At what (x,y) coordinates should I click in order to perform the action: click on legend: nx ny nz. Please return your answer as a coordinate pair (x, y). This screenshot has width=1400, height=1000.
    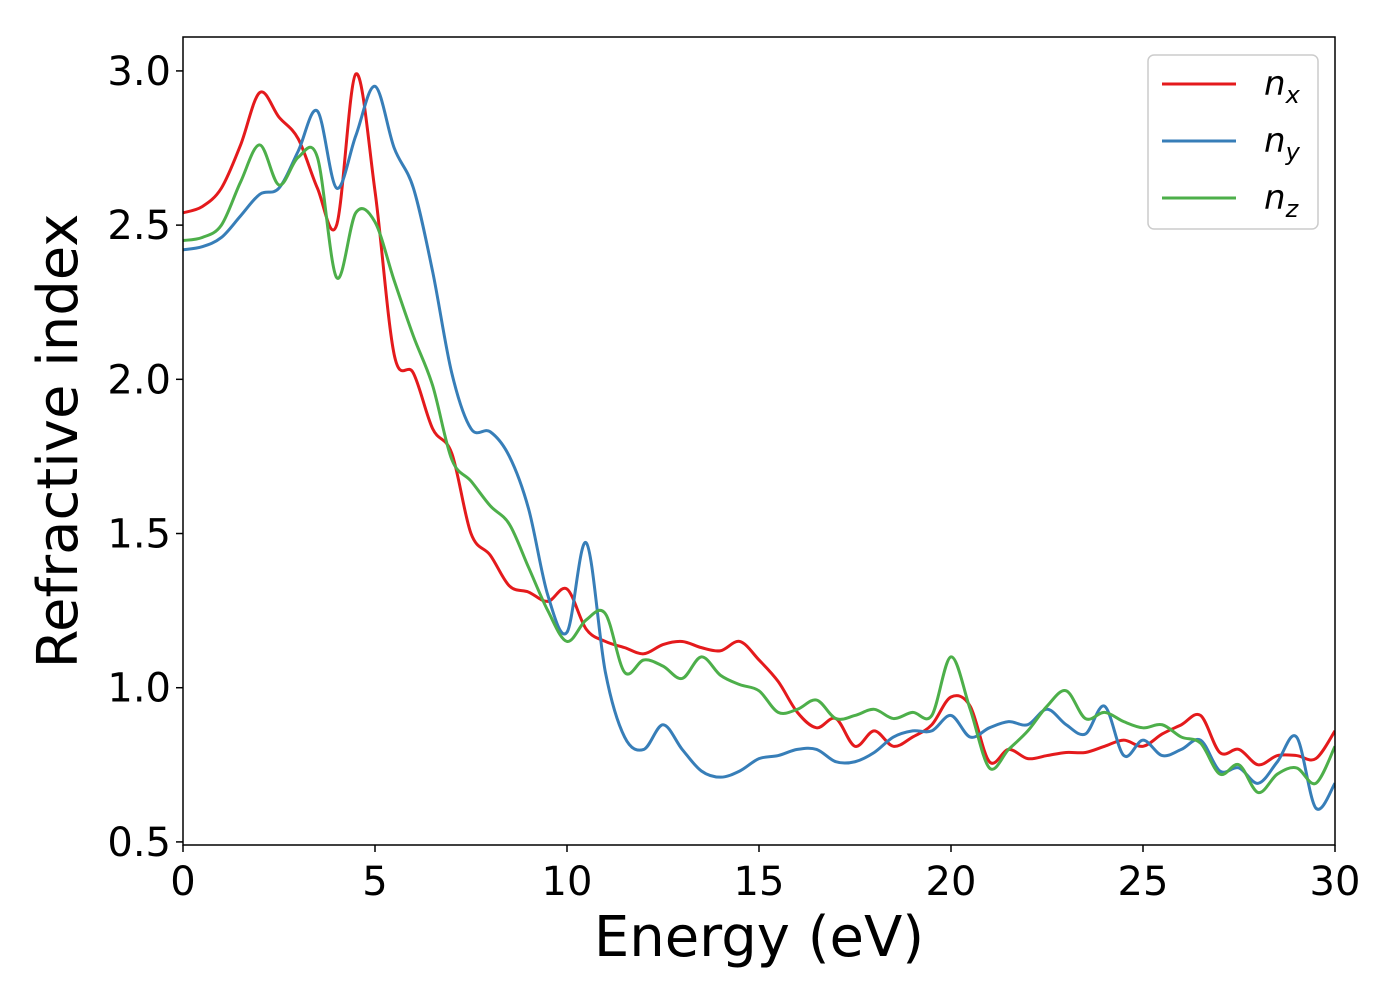
    Looking at the image, I should click on (1233, 142).